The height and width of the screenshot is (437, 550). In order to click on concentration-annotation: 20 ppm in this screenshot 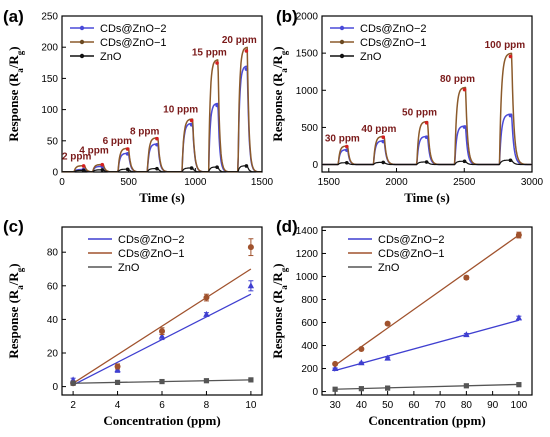, I will do `click(239, 40)`.